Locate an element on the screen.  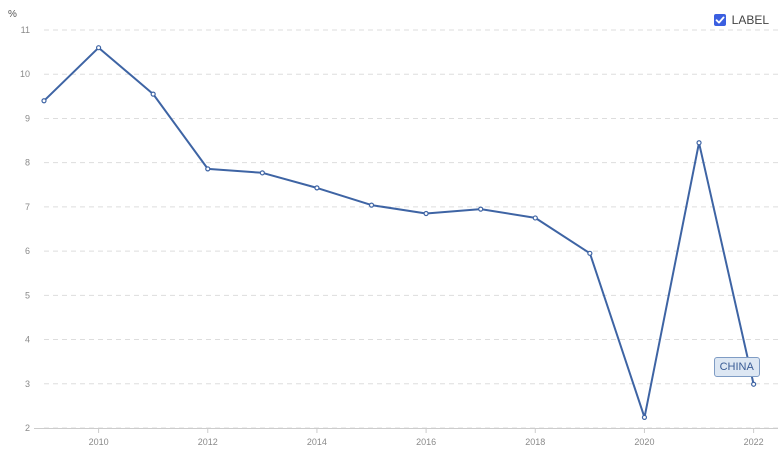
data-point-2017 is located at coordinates (481, 209).